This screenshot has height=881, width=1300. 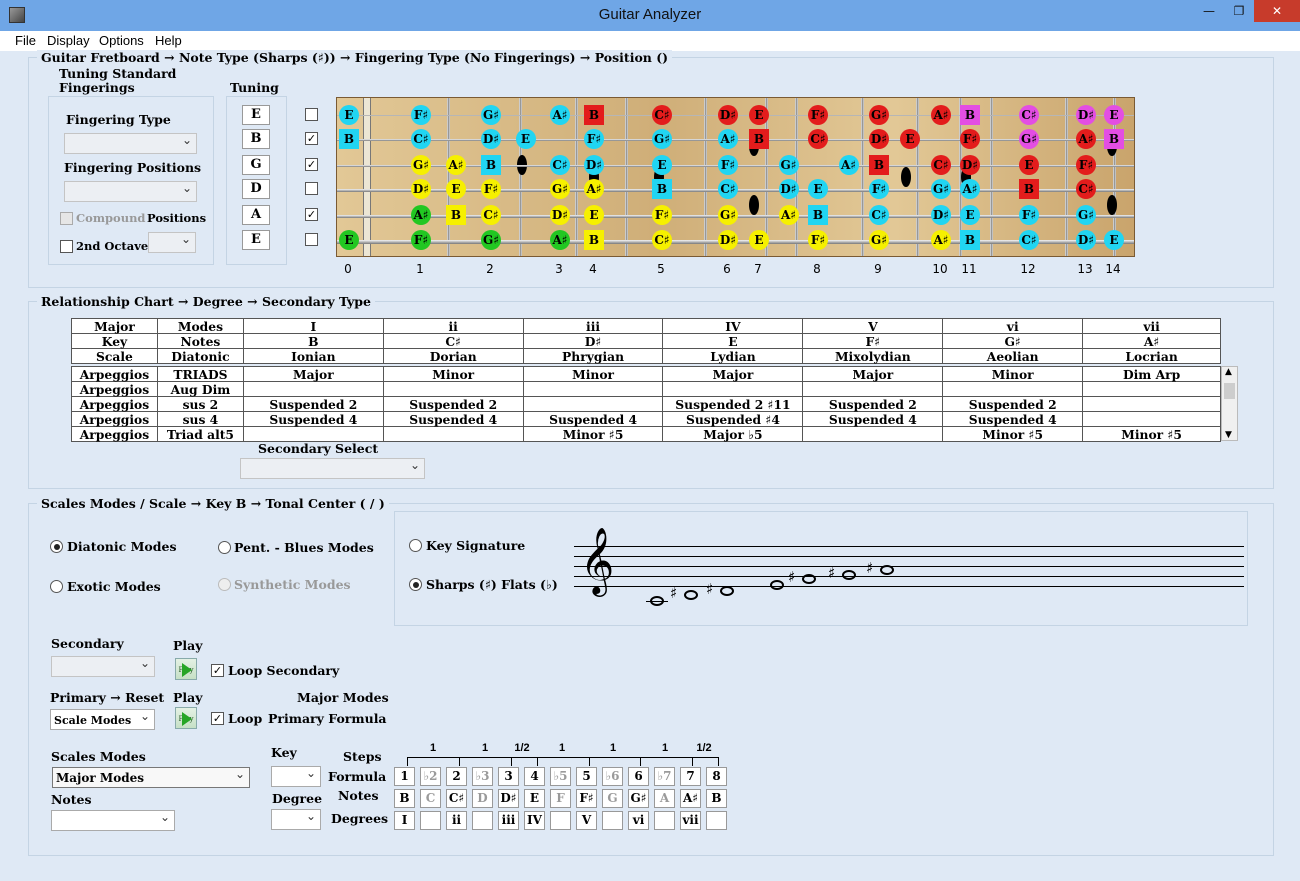 What do you see at coordinates (415, 584) in the screenshot?
I see `sharps-flats-radio` at bounding box center [415, 584].